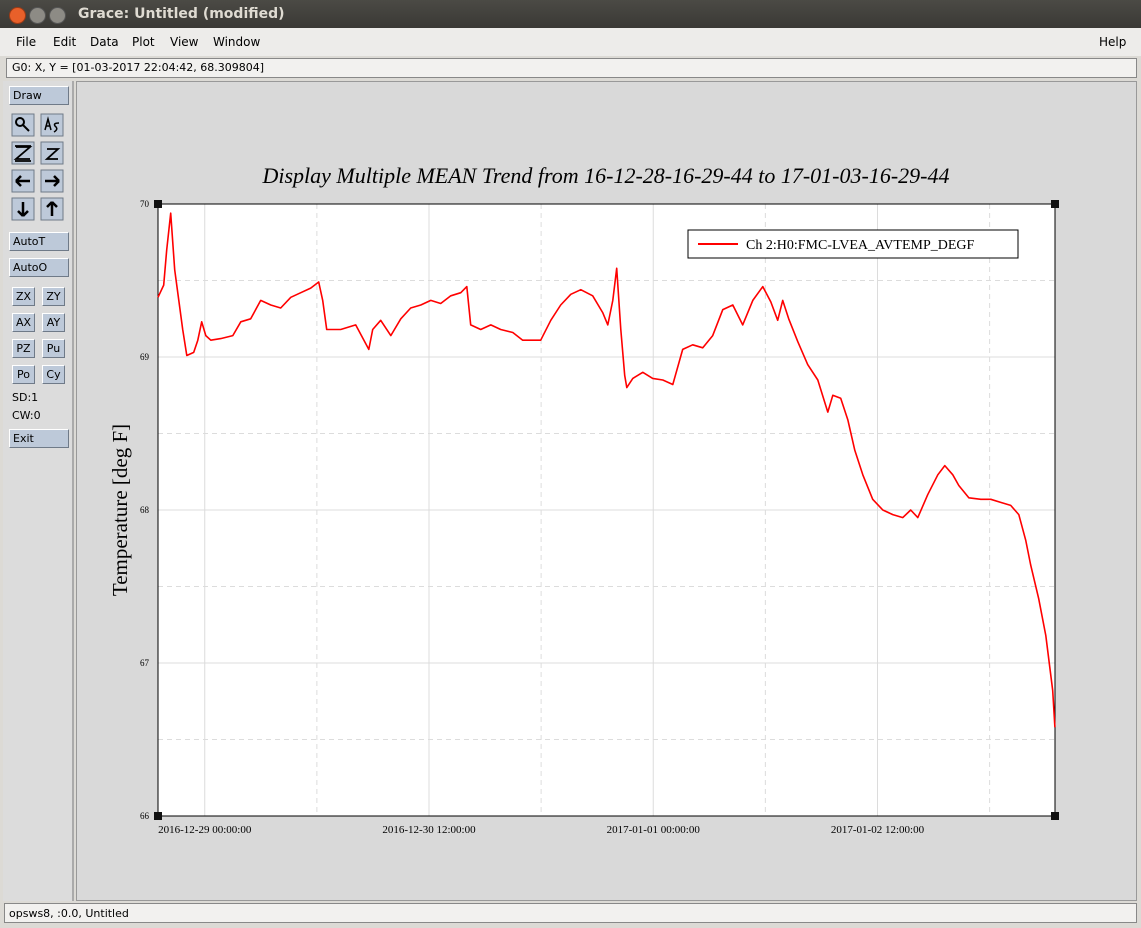  What do you see at coordinates (145, 357) in the screenshot?
I see `y-tick-label: 69` at bounding box center [145, 357].